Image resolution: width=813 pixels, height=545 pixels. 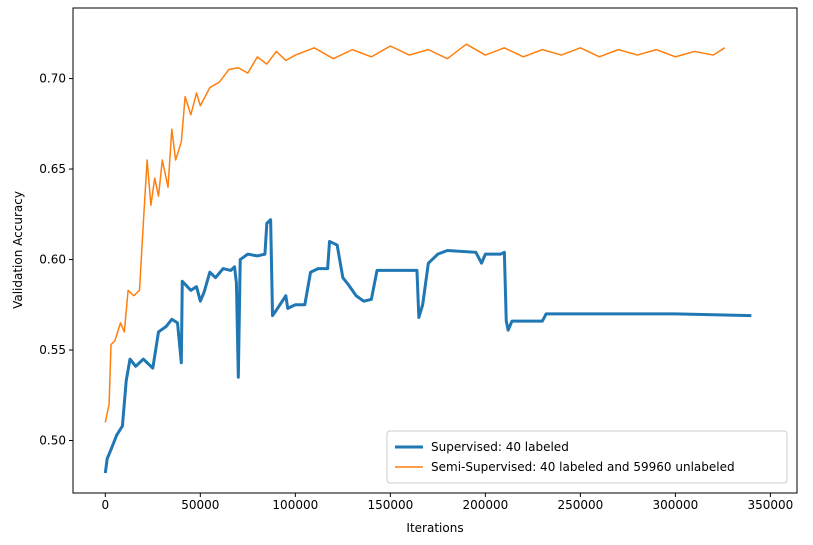 What do you see at coordinates (52, 441) in the screenshot?
I see `y-tick-label: 0.50` at bounding box center [52, 441].